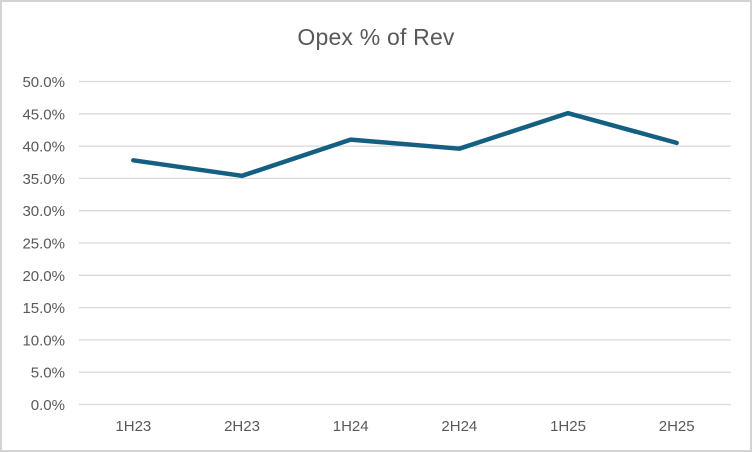 Image resolution: width=752 pixels, height=452 pixels. What do you see at coordinates (48, 373) in the screenshot?
I see `y-axis-tick-label: 5.0%` at bounding box center [48, 373].